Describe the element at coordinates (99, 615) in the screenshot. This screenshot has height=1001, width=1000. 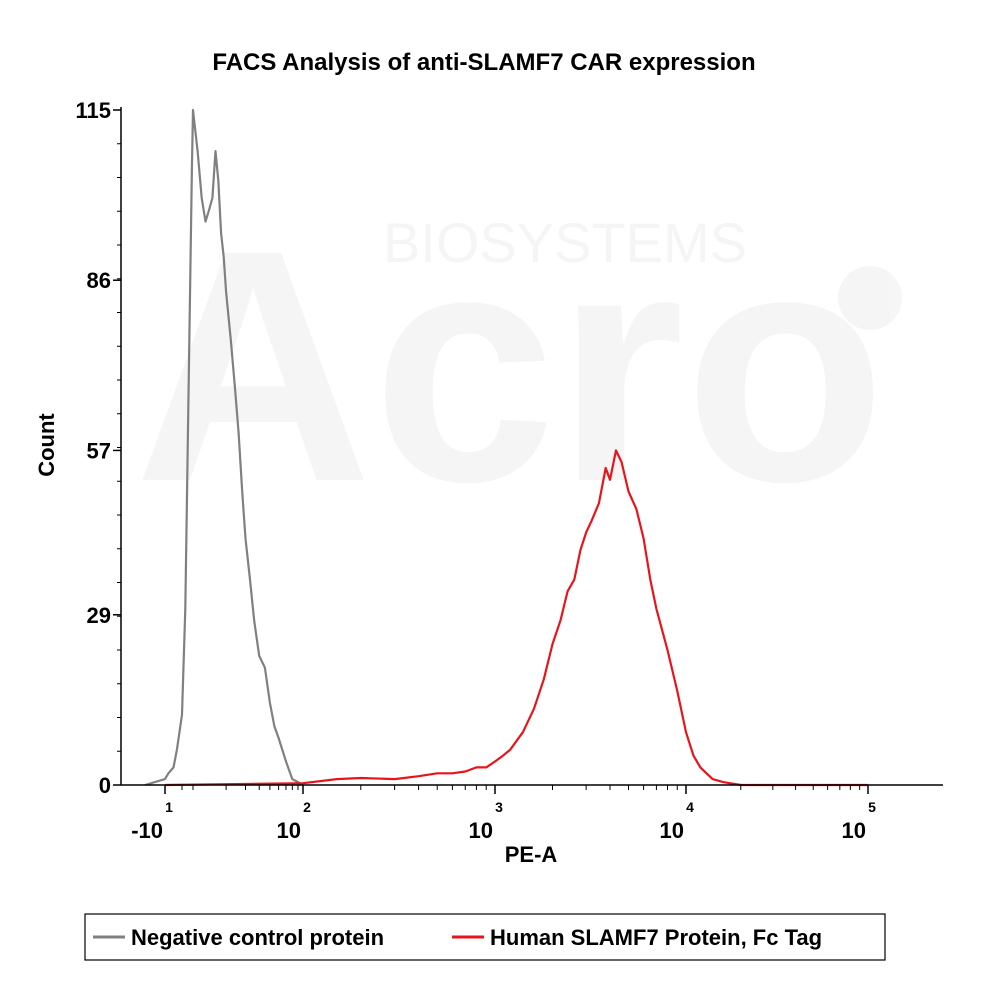
I see `y-tick-label: 29` at that location.